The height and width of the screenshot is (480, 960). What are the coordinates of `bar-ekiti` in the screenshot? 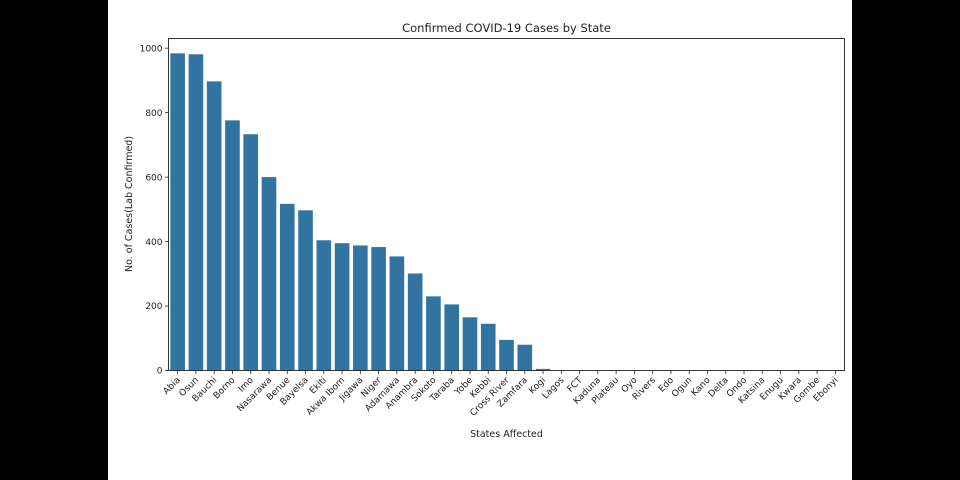 It's located at (324, 305).